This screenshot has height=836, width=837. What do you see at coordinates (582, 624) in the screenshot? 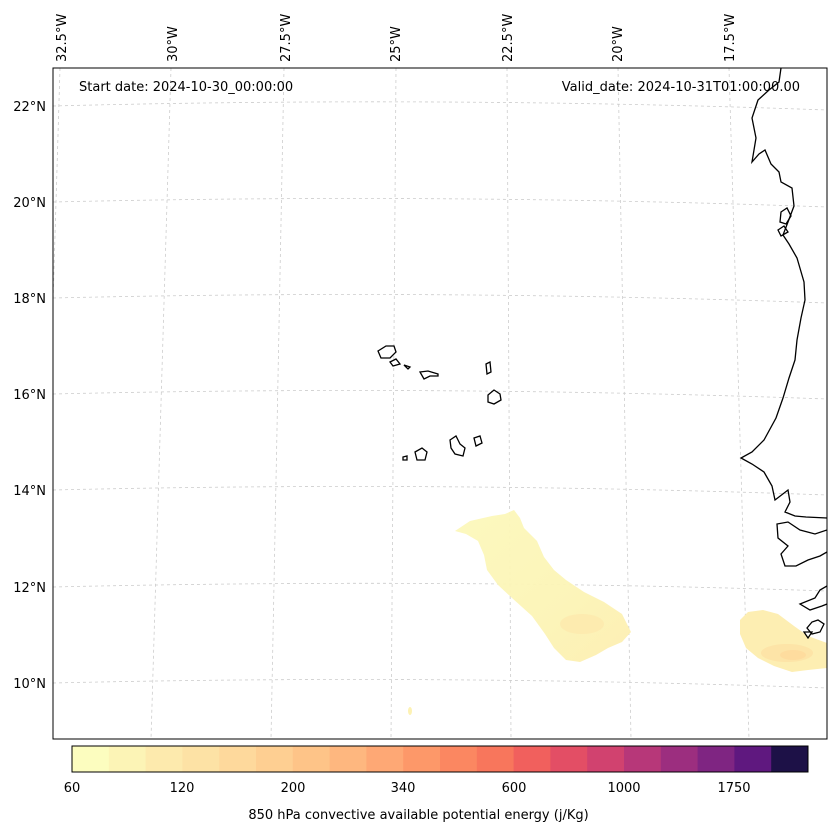
I see `cape-core-south` at bounding box center [582, 624].